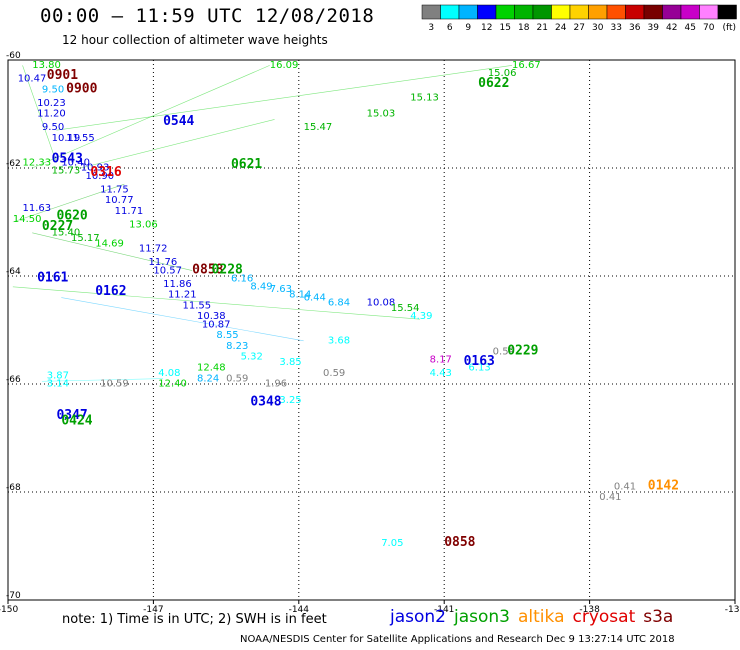 The width and height of the screenshot is (740, 650). I want to click on scale-label: (ft), so click(729, 28).